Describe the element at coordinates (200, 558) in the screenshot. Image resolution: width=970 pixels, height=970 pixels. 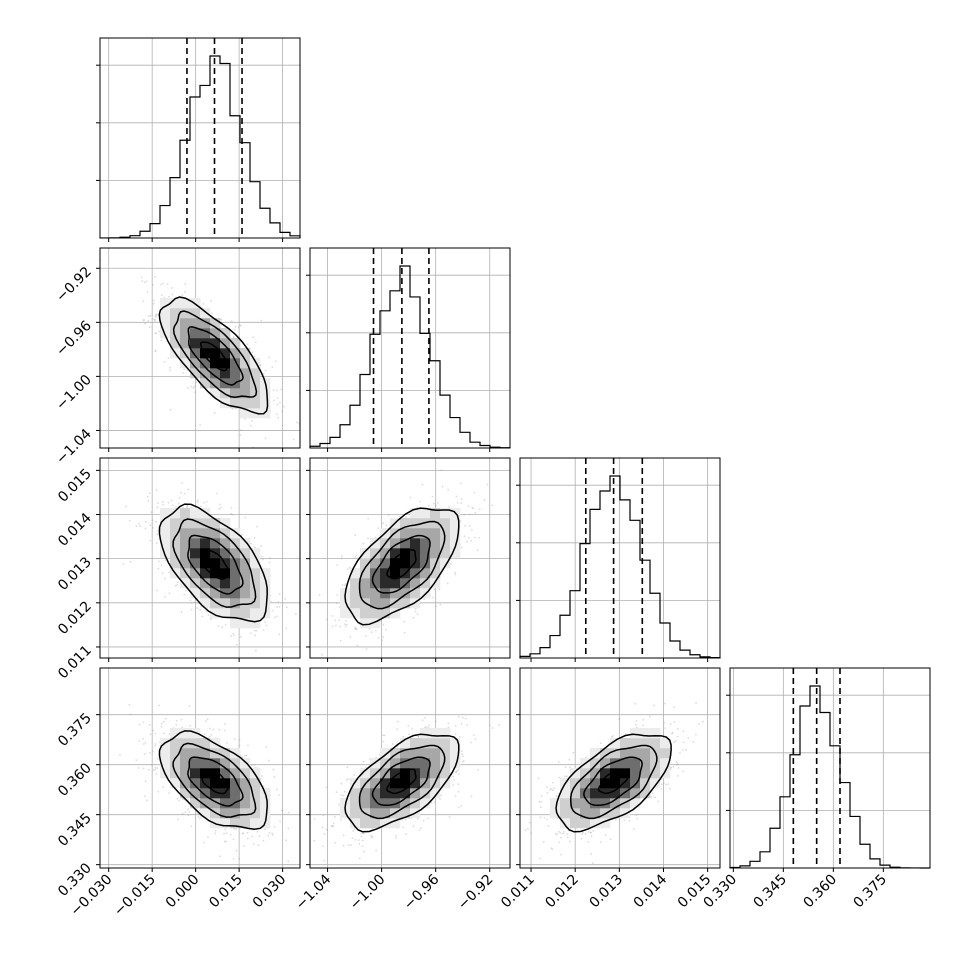
I see `panel-frame` at that location.